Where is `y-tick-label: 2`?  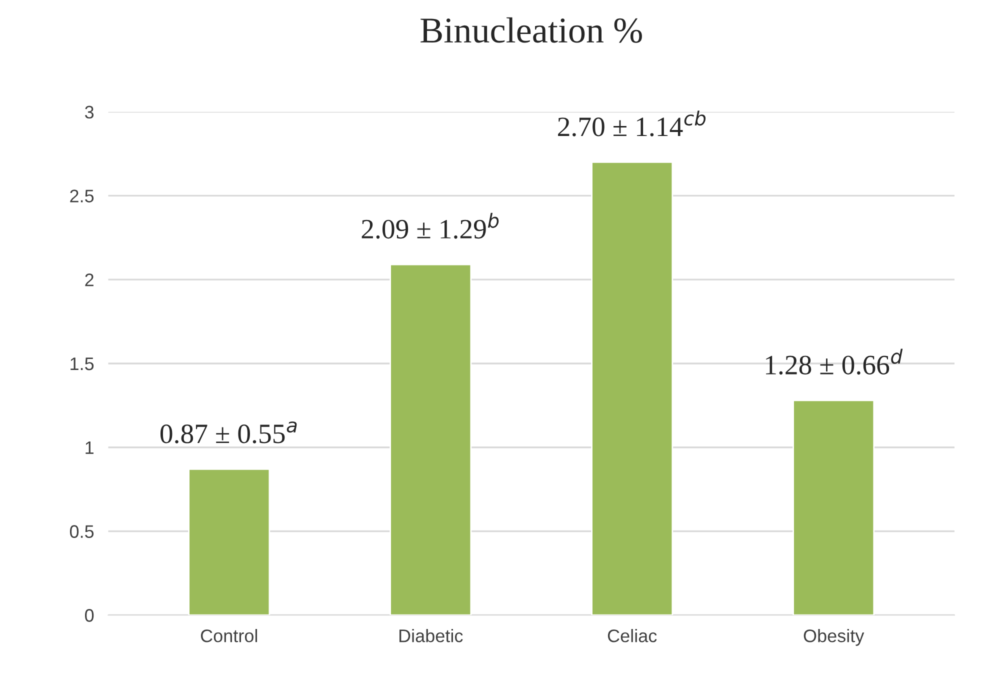 y-tick-label: 2 is located at coordinates (89, 280).